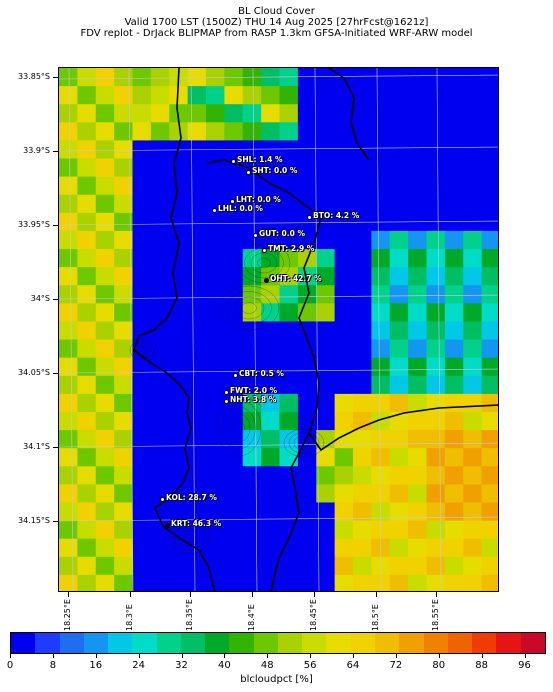  I want to click on latitude-tick, so click(55, 77).